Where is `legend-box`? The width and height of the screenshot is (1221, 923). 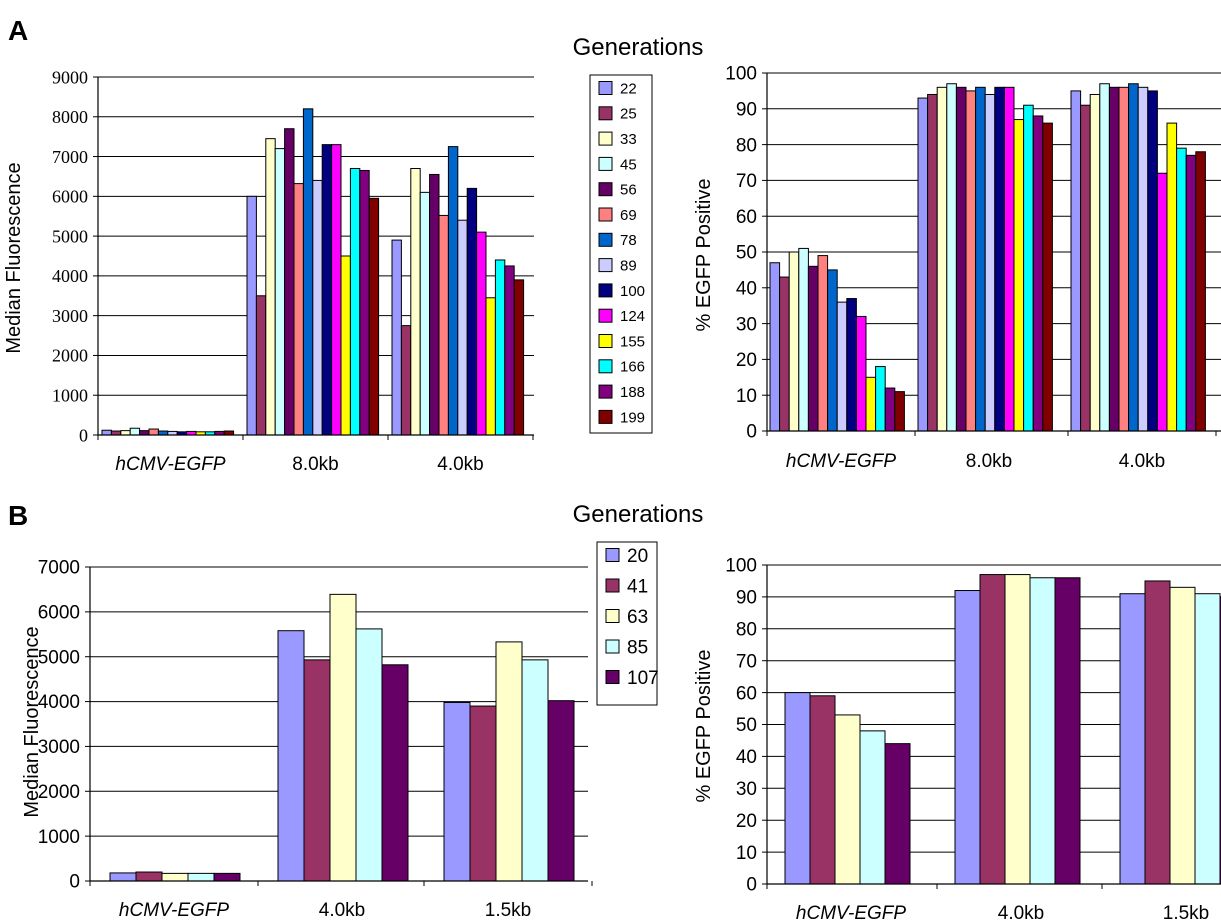 legend-box is located at coordinates (621, 254).